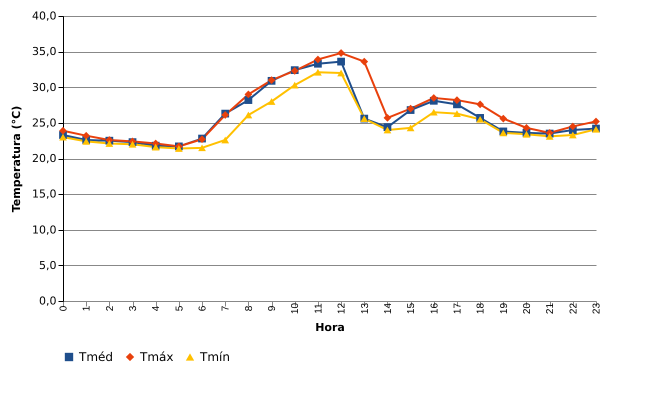 The height and width of the screenshot is (394, 652). I want to click on y-tick-label: 0,0, so click(47, 301).